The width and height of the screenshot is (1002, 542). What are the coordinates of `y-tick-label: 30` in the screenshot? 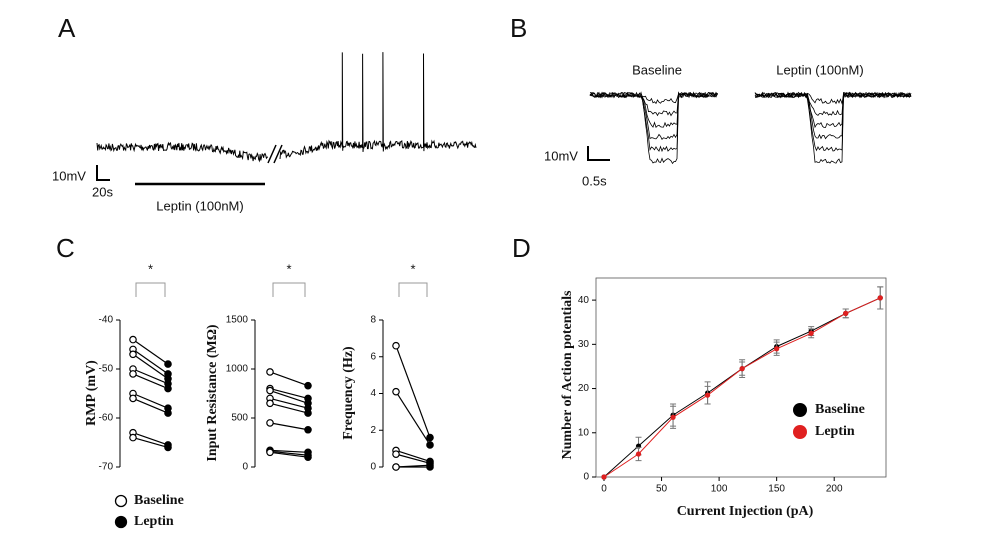 It's located at (584, 344).